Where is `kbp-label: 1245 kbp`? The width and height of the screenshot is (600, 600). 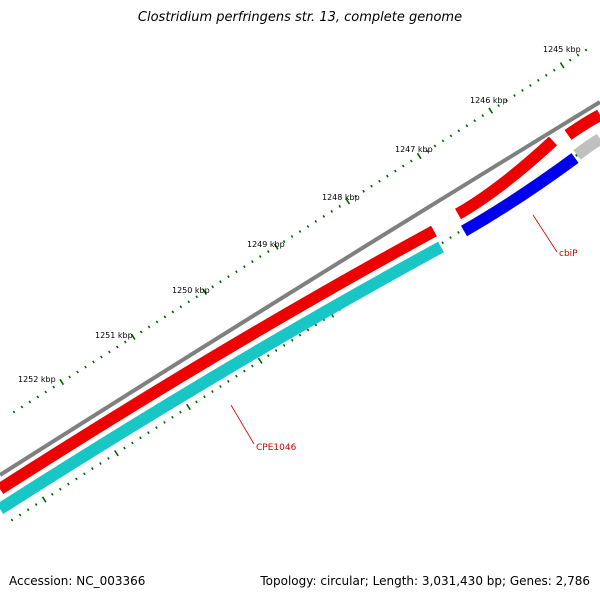
kbp-label: 1245 kbp is located at coordinates (562, 49).